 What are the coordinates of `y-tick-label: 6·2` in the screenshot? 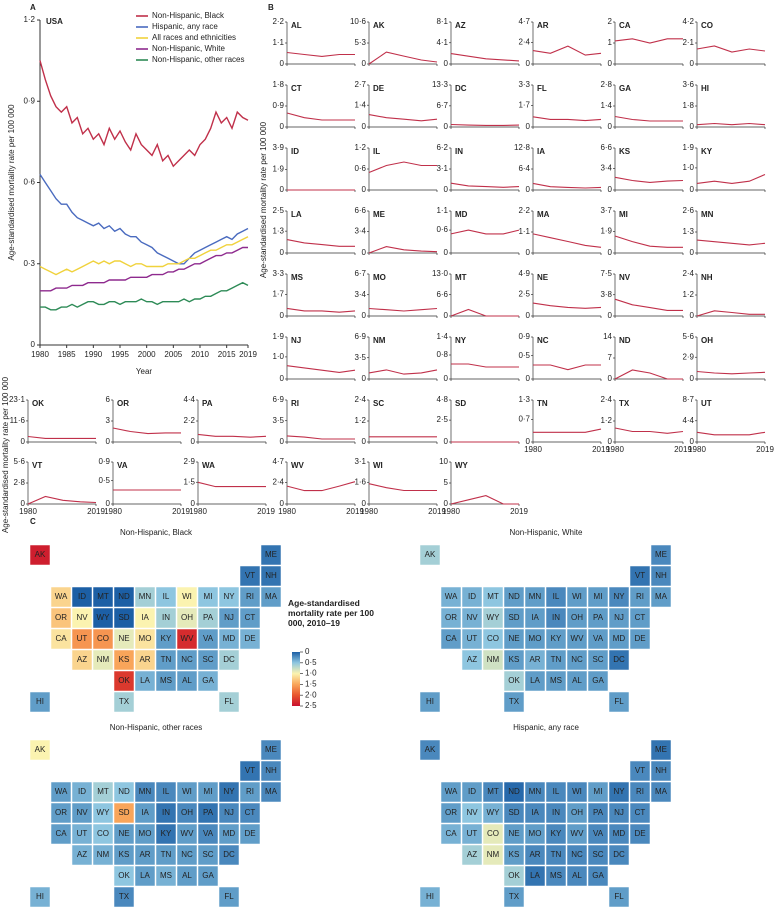 It's located at (442, 147).